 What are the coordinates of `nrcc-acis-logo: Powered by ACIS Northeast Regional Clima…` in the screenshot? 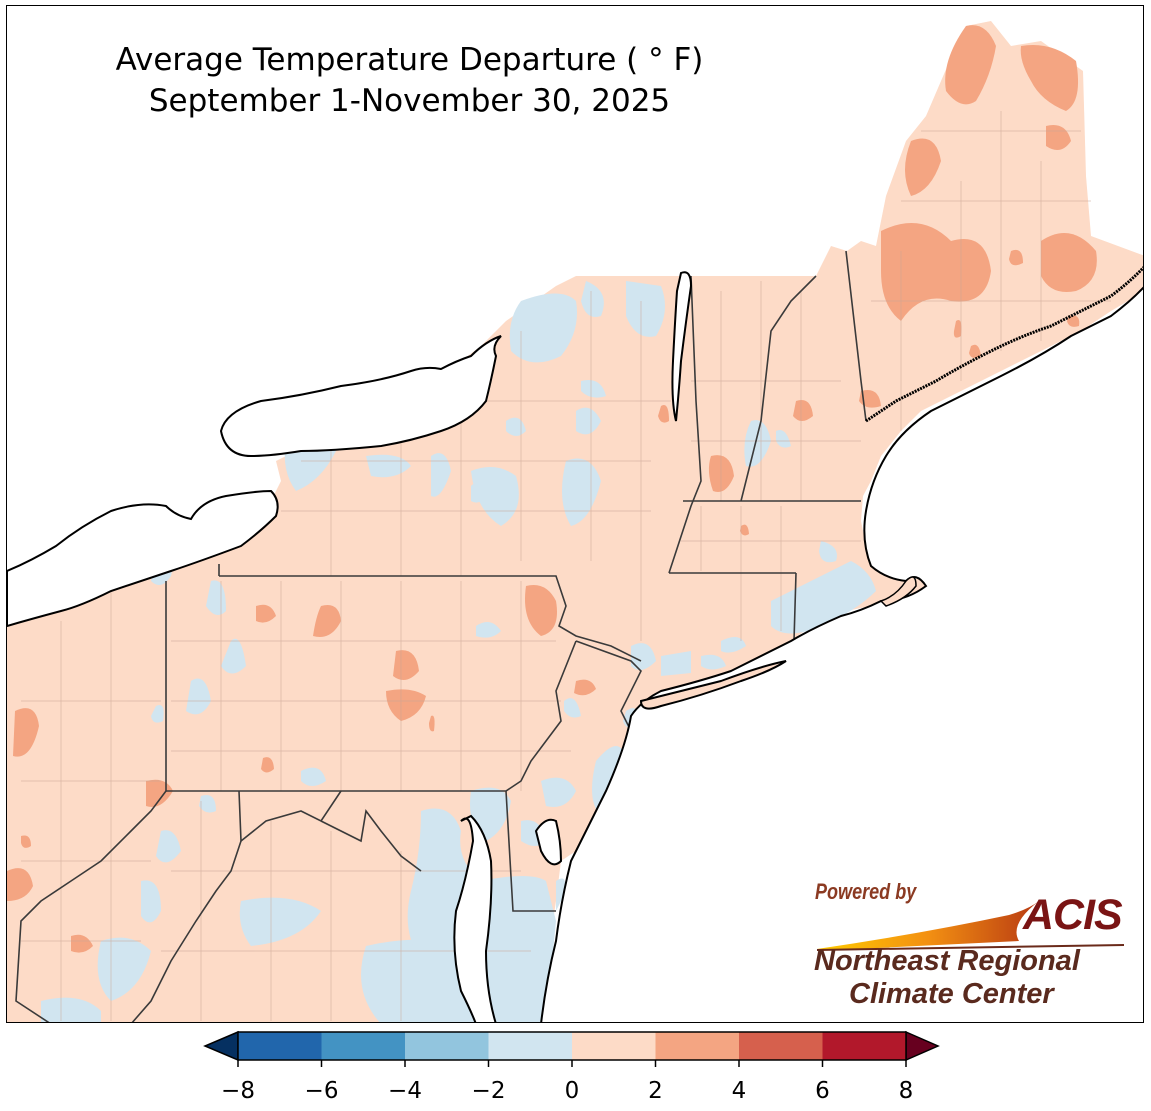 It's located at (974, 949).